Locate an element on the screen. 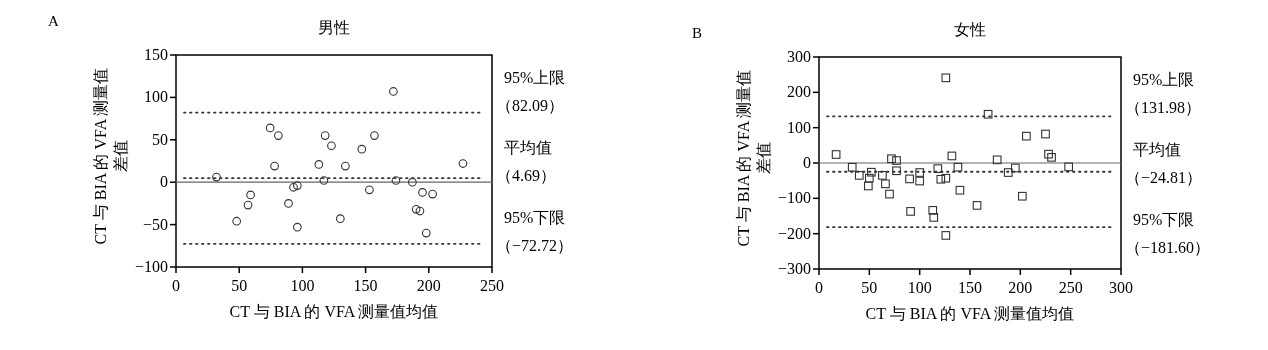  y-tick-label: −200 is located at coordinates (794, 233).